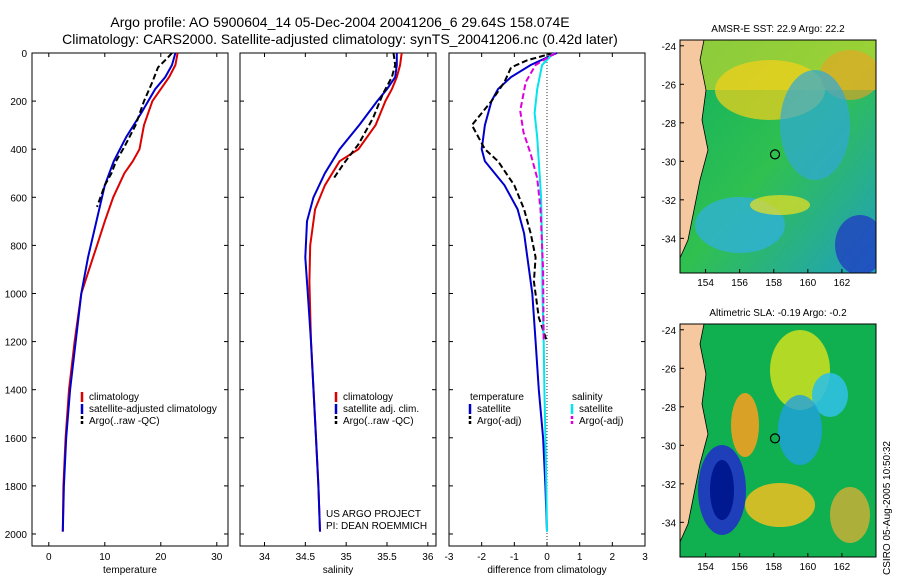 This screenshot has width=900, height=580. What do you see at coordinates (130, 570) in the screenshot?
I see `x-axis-label: temperature` at bounding box center [130, 570].